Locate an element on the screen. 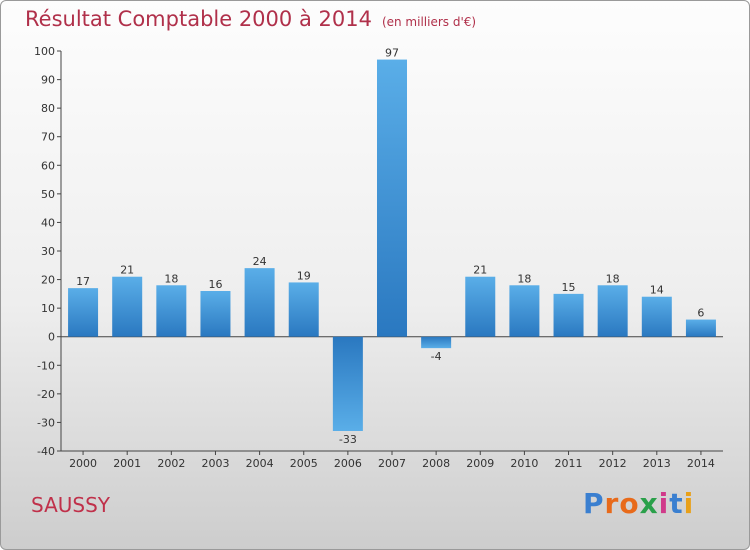 This screenshot has width=750, height=550. y-tick-label: 100 is located at coordinates (44, 51).